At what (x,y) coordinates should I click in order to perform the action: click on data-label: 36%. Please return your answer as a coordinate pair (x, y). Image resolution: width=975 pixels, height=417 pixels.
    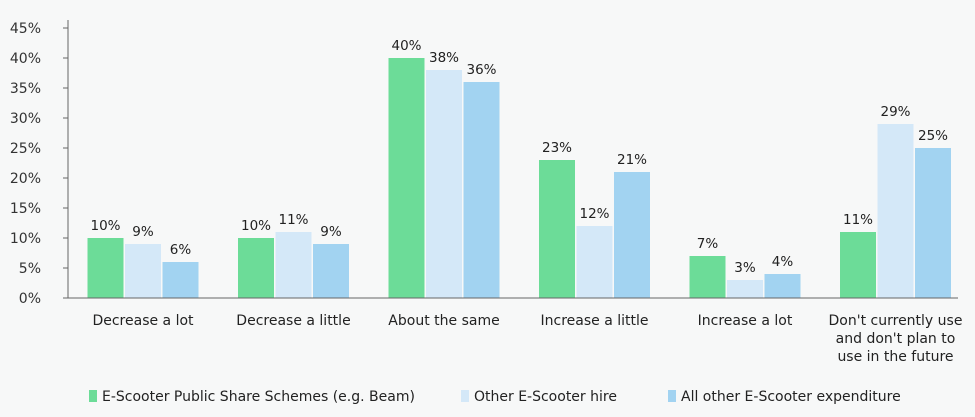
    Looking at the image, I should click on (481, 70).